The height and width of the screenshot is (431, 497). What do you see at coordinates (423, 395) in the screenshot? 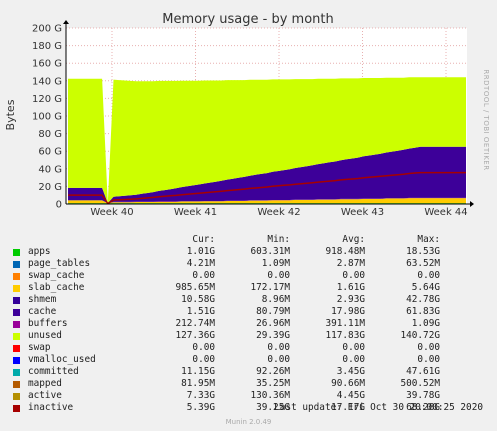
I see `legend-max: 39.78G` at bounding box center [423, 395].